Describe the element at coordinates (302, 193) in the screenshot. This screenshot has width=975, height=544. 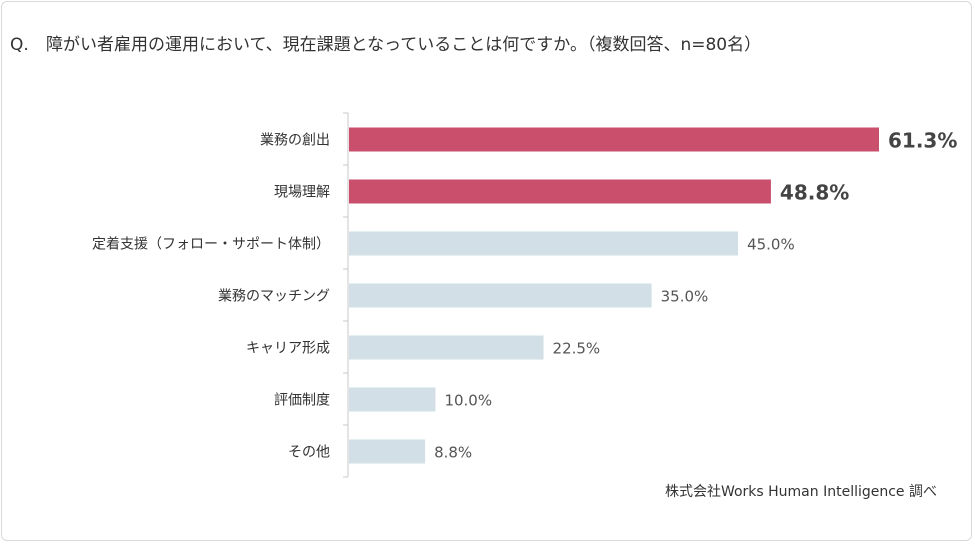
I see `category-label: 現場理解` at that location.